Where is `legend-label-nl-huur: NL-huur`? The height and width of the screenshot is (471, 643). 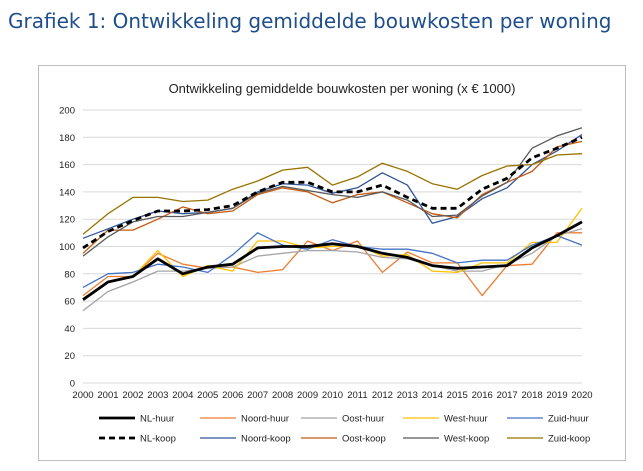 legend-label-nl-huur: NL-huur is located at coordinates (157, 419).